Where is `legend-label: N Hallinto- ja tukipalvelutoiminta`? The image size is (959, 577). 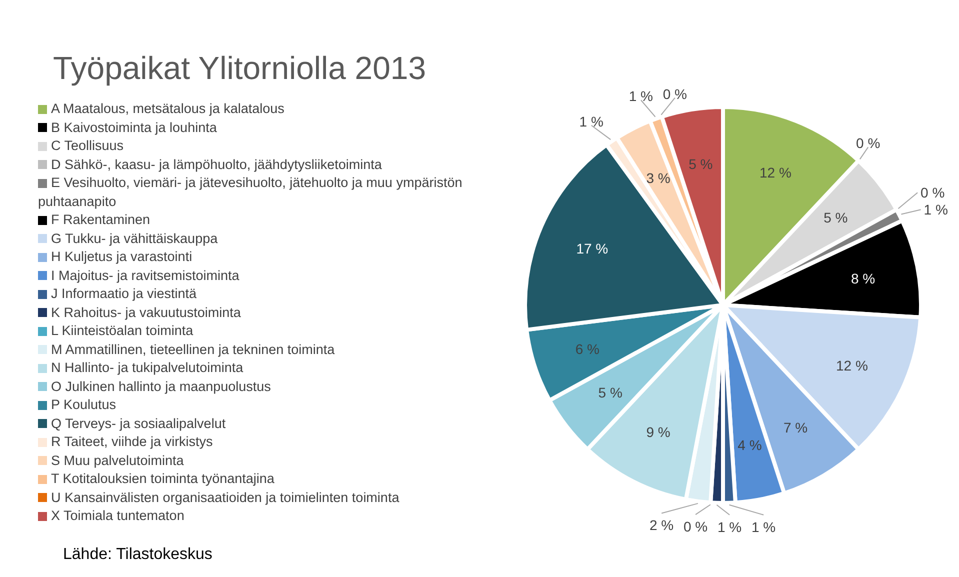
legend-label: N Hallinto- ja tukipalvelutoiminta is located at coordinates (147, 367).